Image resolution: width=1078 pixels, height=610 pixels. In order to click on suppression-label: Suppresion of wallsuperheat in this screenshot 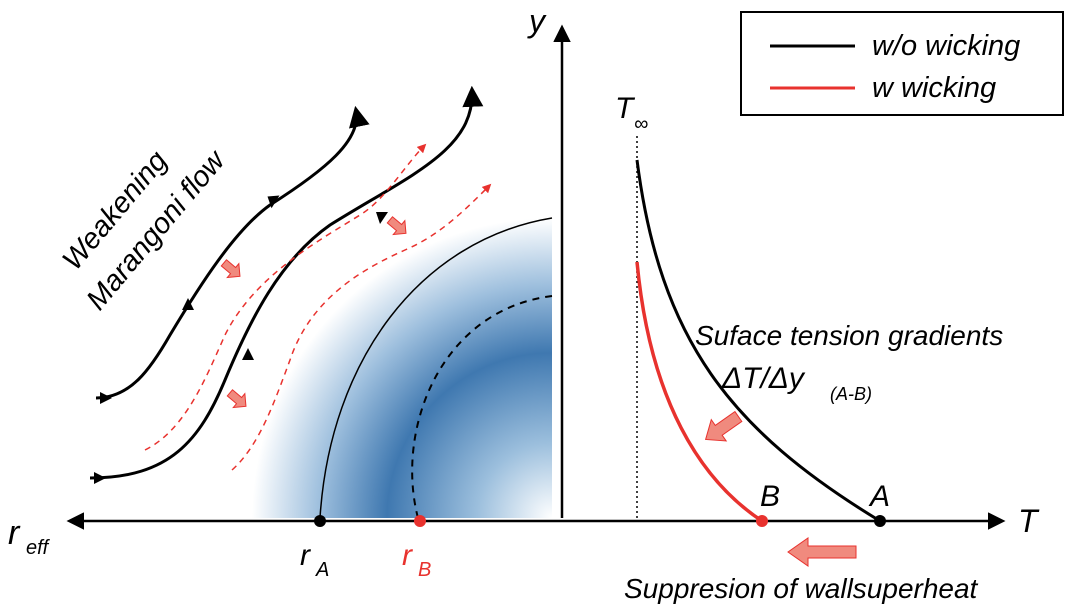, I will do `click(801, 588)`.